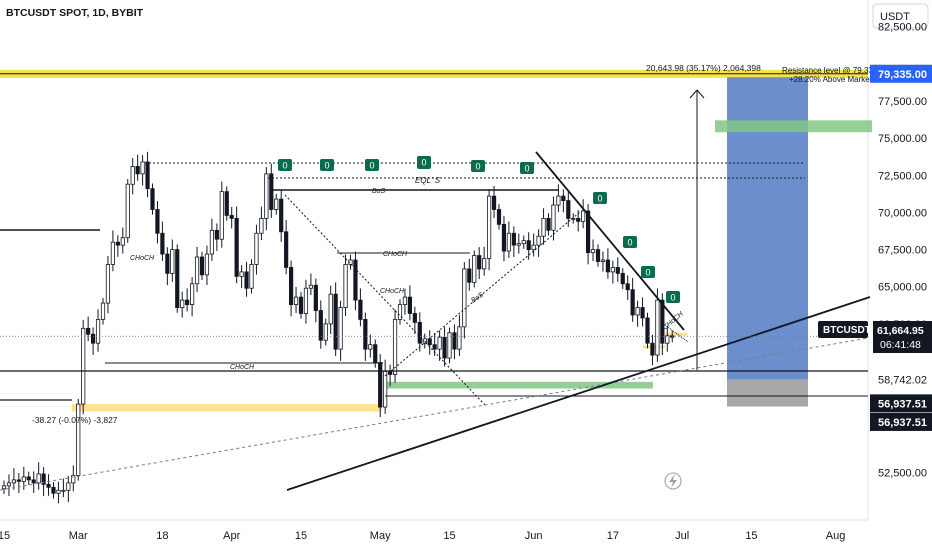  I want to click on price-tick-label: 67,500.00, so click(902, 251).